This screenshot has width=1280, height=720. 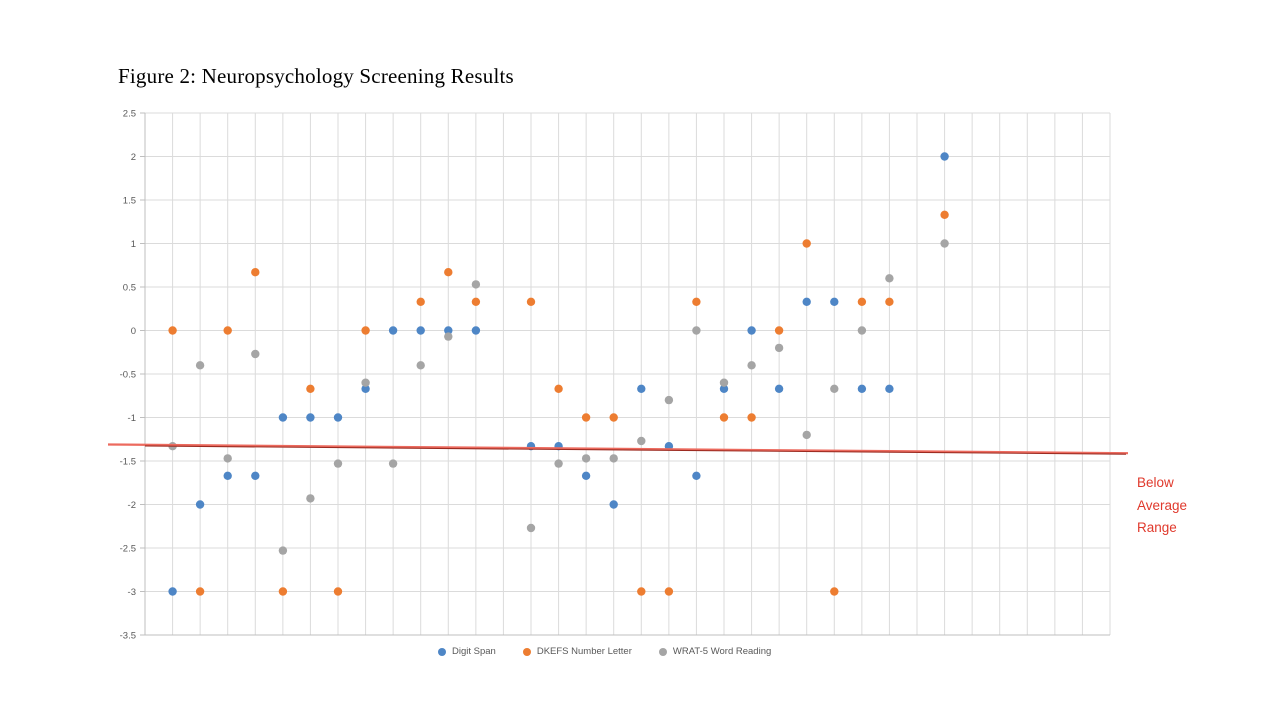 What do you see at coordinates (132, 505) in the screenshot?
I see `y-tick-label: -2` at bounding box center [132, 505].